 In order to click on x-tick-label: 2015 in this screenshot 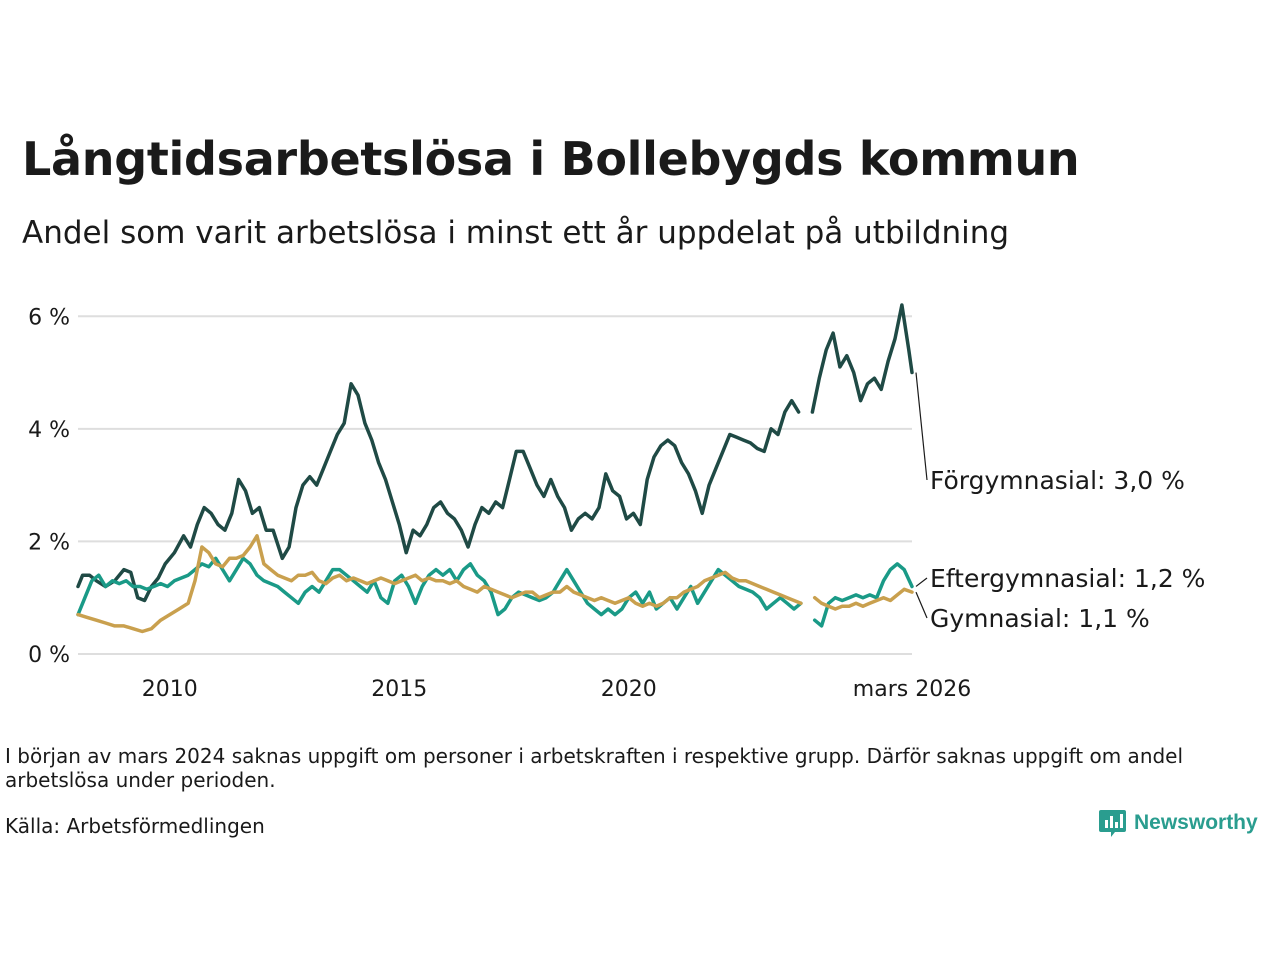, I will do `click(399, 689)`.